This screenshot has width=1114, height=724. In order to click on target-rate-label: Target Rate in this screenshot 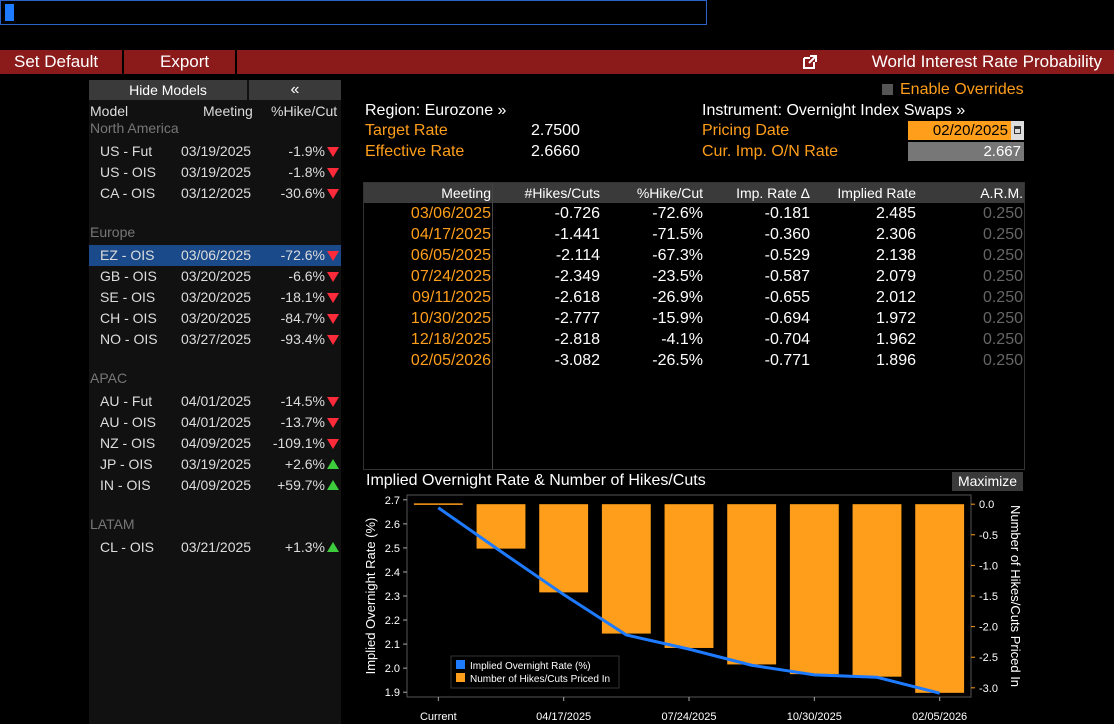, I will do `click(406, 130)`.